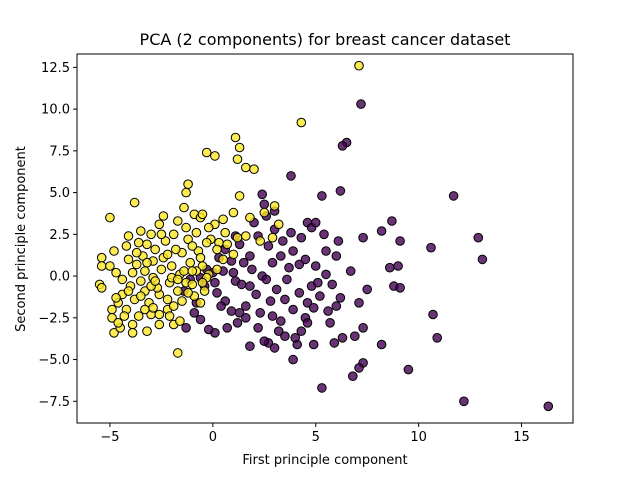  I want to click on x-tick-label: 15, so click(521, 437).